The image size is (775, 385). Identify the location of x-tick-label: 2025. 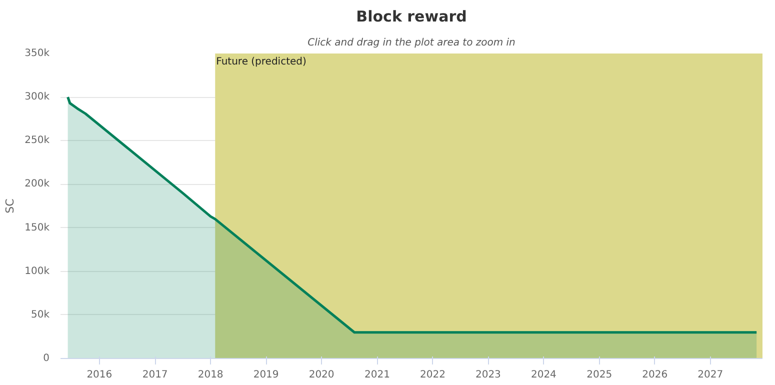
(599, 375).